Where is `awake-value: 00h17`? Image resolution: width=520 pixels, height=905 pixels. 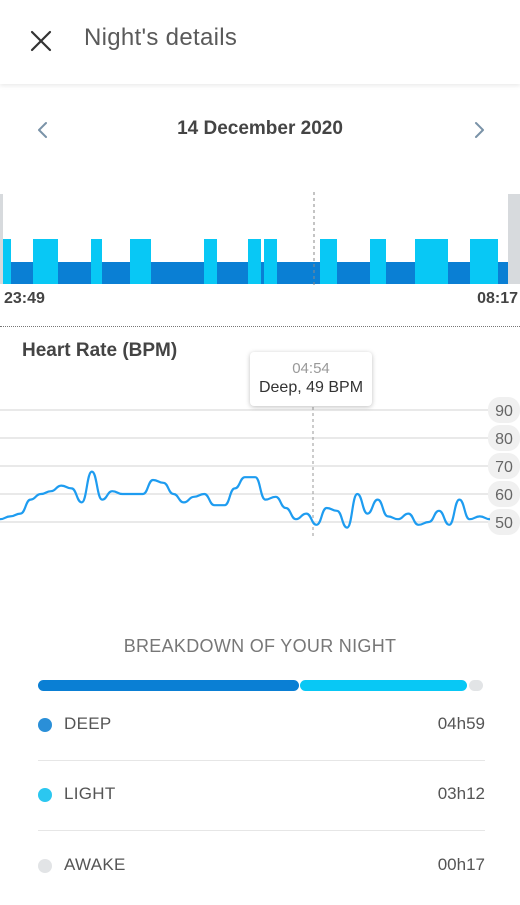 awake-value: 00h17 is located at coordinates (461, 864).